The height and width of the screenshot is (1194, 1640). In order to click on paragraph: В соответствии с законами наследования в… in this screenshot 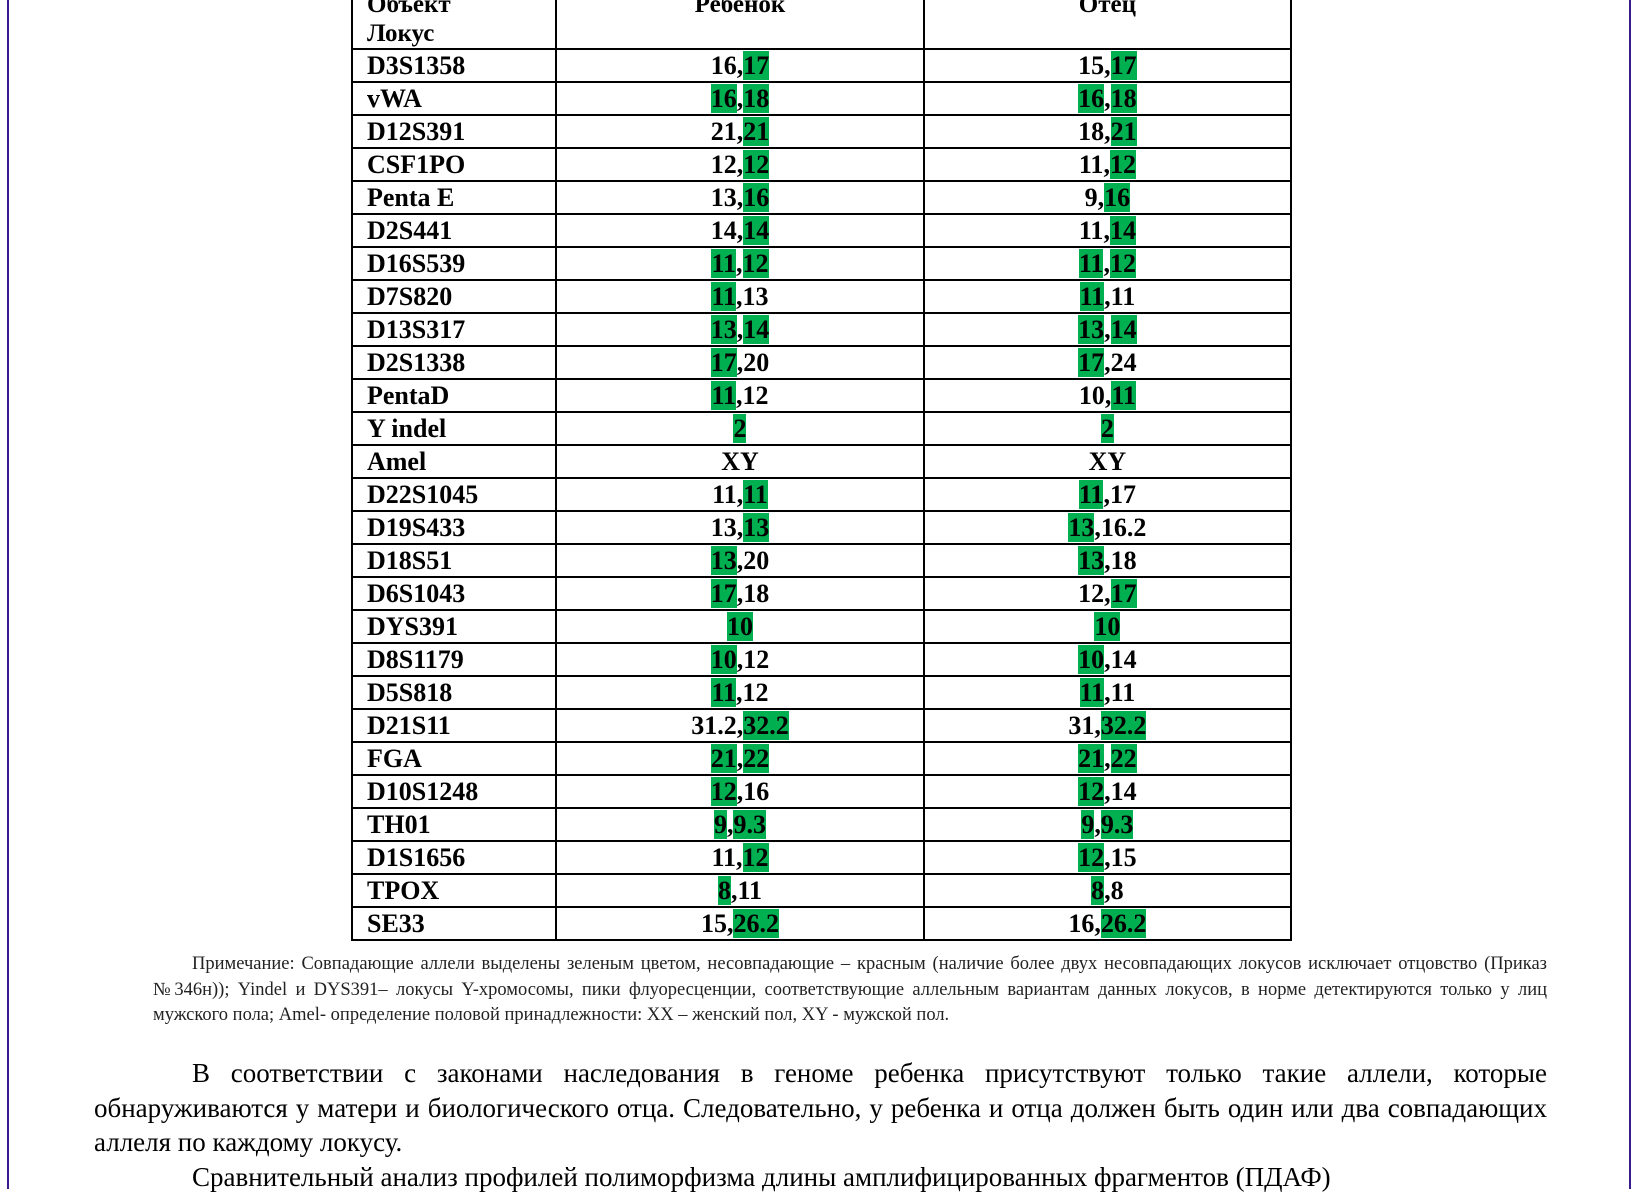, I will do `click(820, 1108)`.